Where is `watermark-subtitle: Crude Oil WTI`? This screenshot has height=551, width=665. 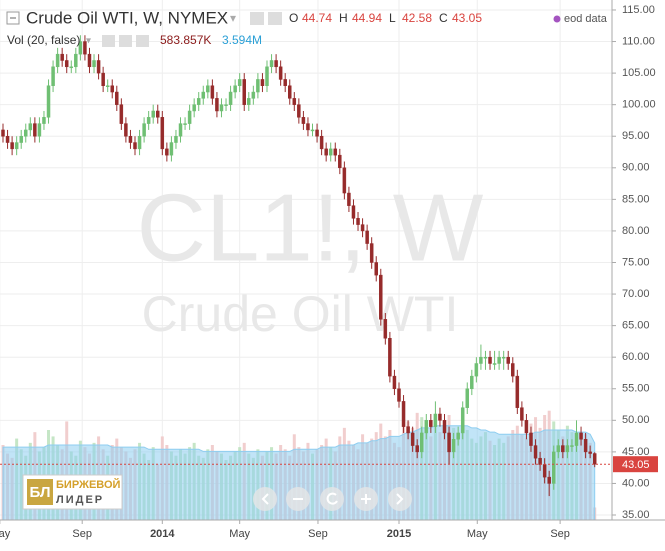 watermark-subtitle: Crude Oil WTI is located at coordinates (300, 314).